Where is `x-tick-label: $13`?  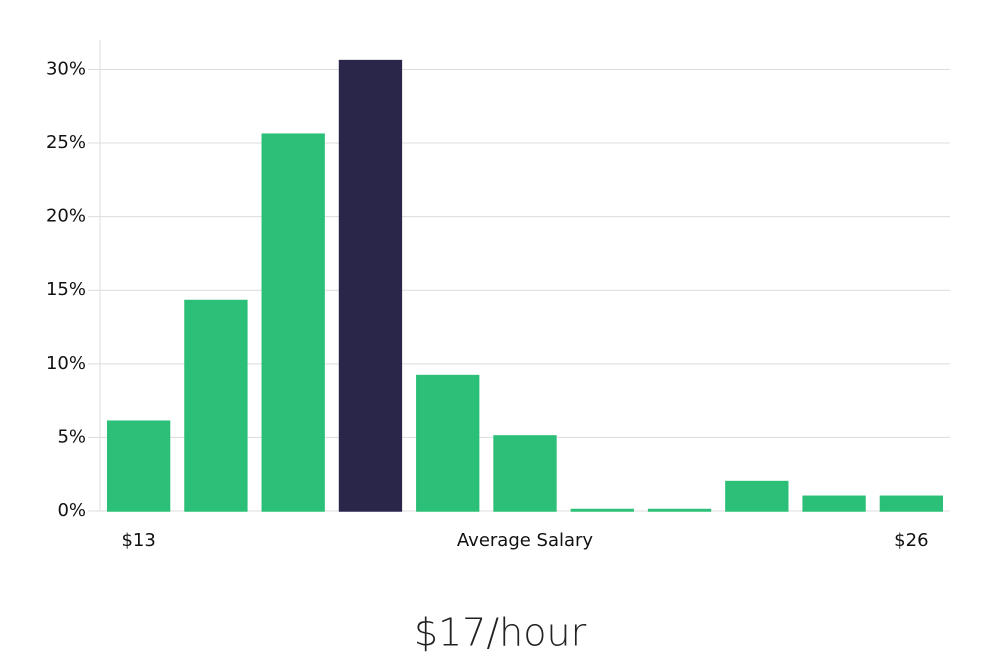 x-tick-label: $13 is located at coordinates (138, 540).